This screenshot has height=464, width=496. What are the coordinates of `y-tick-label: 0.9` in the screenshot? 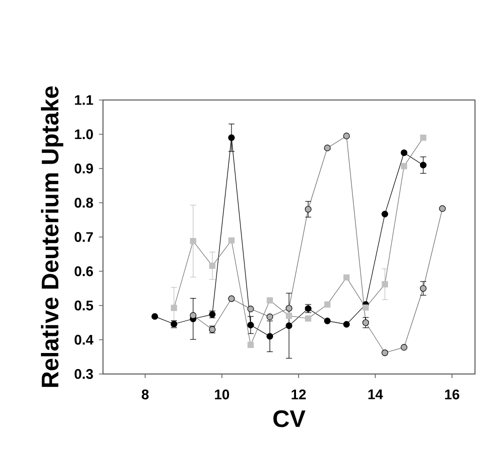 It's located at (83, 169).